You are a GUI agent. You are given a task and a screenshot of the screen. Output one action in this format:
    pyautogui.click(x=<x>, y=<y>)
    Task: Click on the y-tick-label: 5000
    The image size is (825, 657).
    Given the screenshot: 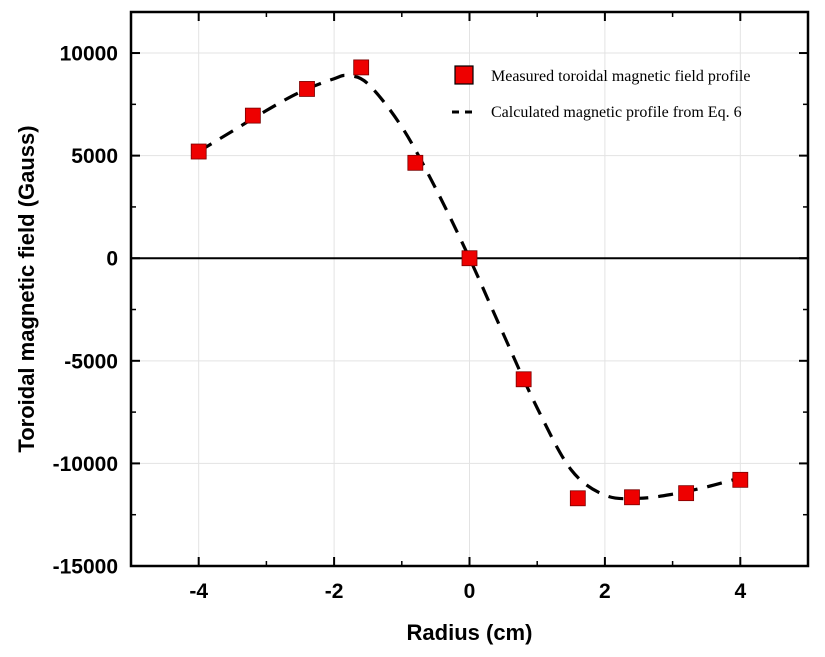 What is the action you would take?
    pyautogui.click(x=94, y=156)
    